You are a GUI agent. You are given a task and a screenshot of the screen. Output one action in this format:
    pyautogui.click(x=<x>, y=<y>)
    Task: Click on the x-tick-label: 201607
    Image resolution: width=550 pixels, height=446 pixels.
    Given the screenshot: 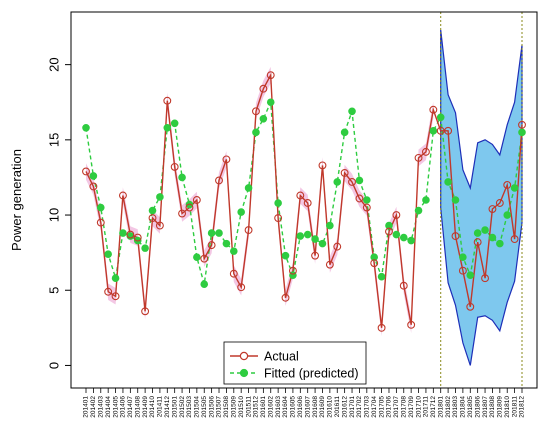 What is the action you would take?
    pyautogui.click(x=307, y=407)
    